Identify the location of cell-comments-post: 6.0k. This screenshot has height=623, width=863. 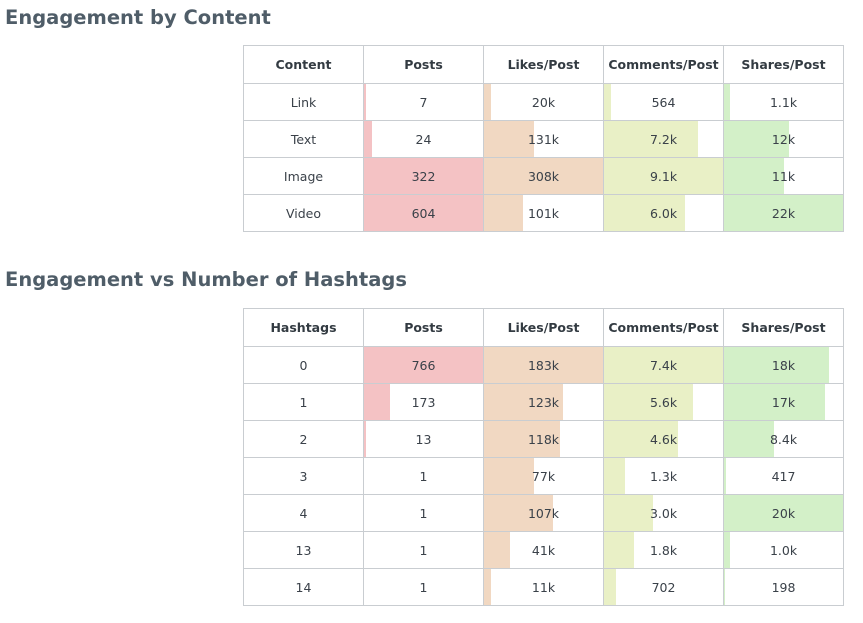
(663, 213).